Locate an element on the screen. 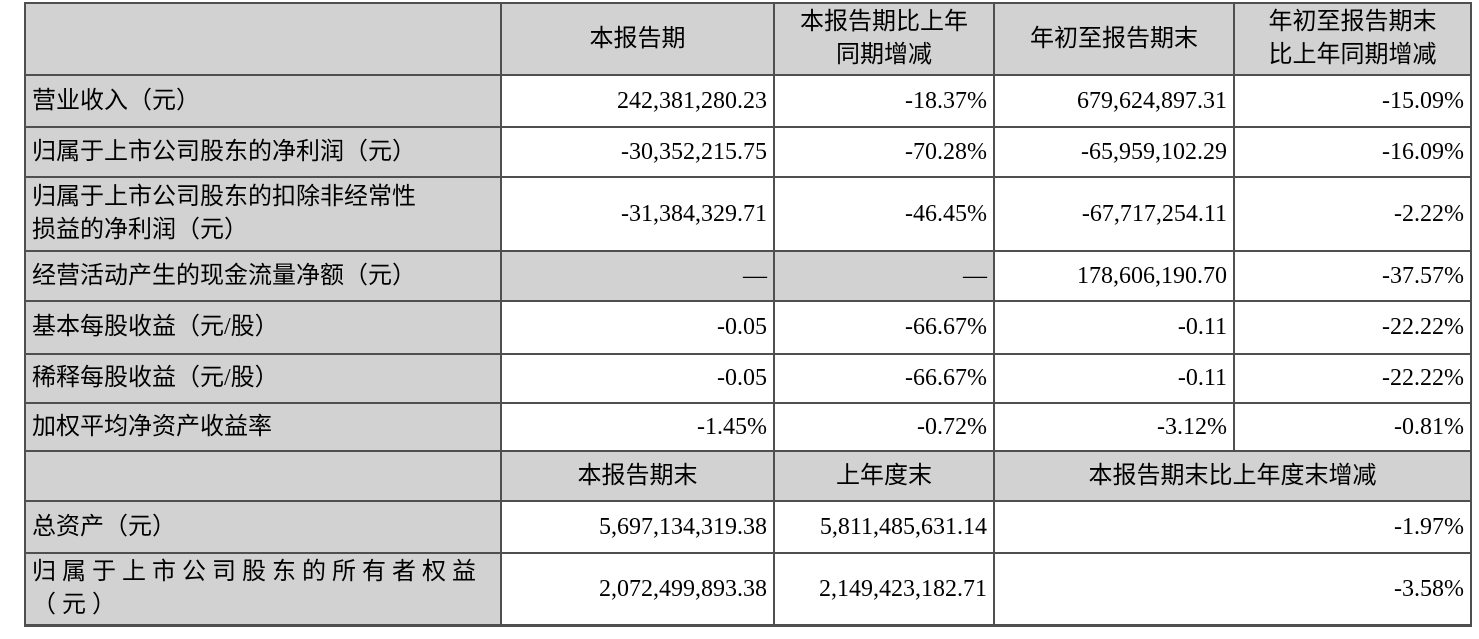  value-yoy: -0.72% is located at coordinates (884, 427).